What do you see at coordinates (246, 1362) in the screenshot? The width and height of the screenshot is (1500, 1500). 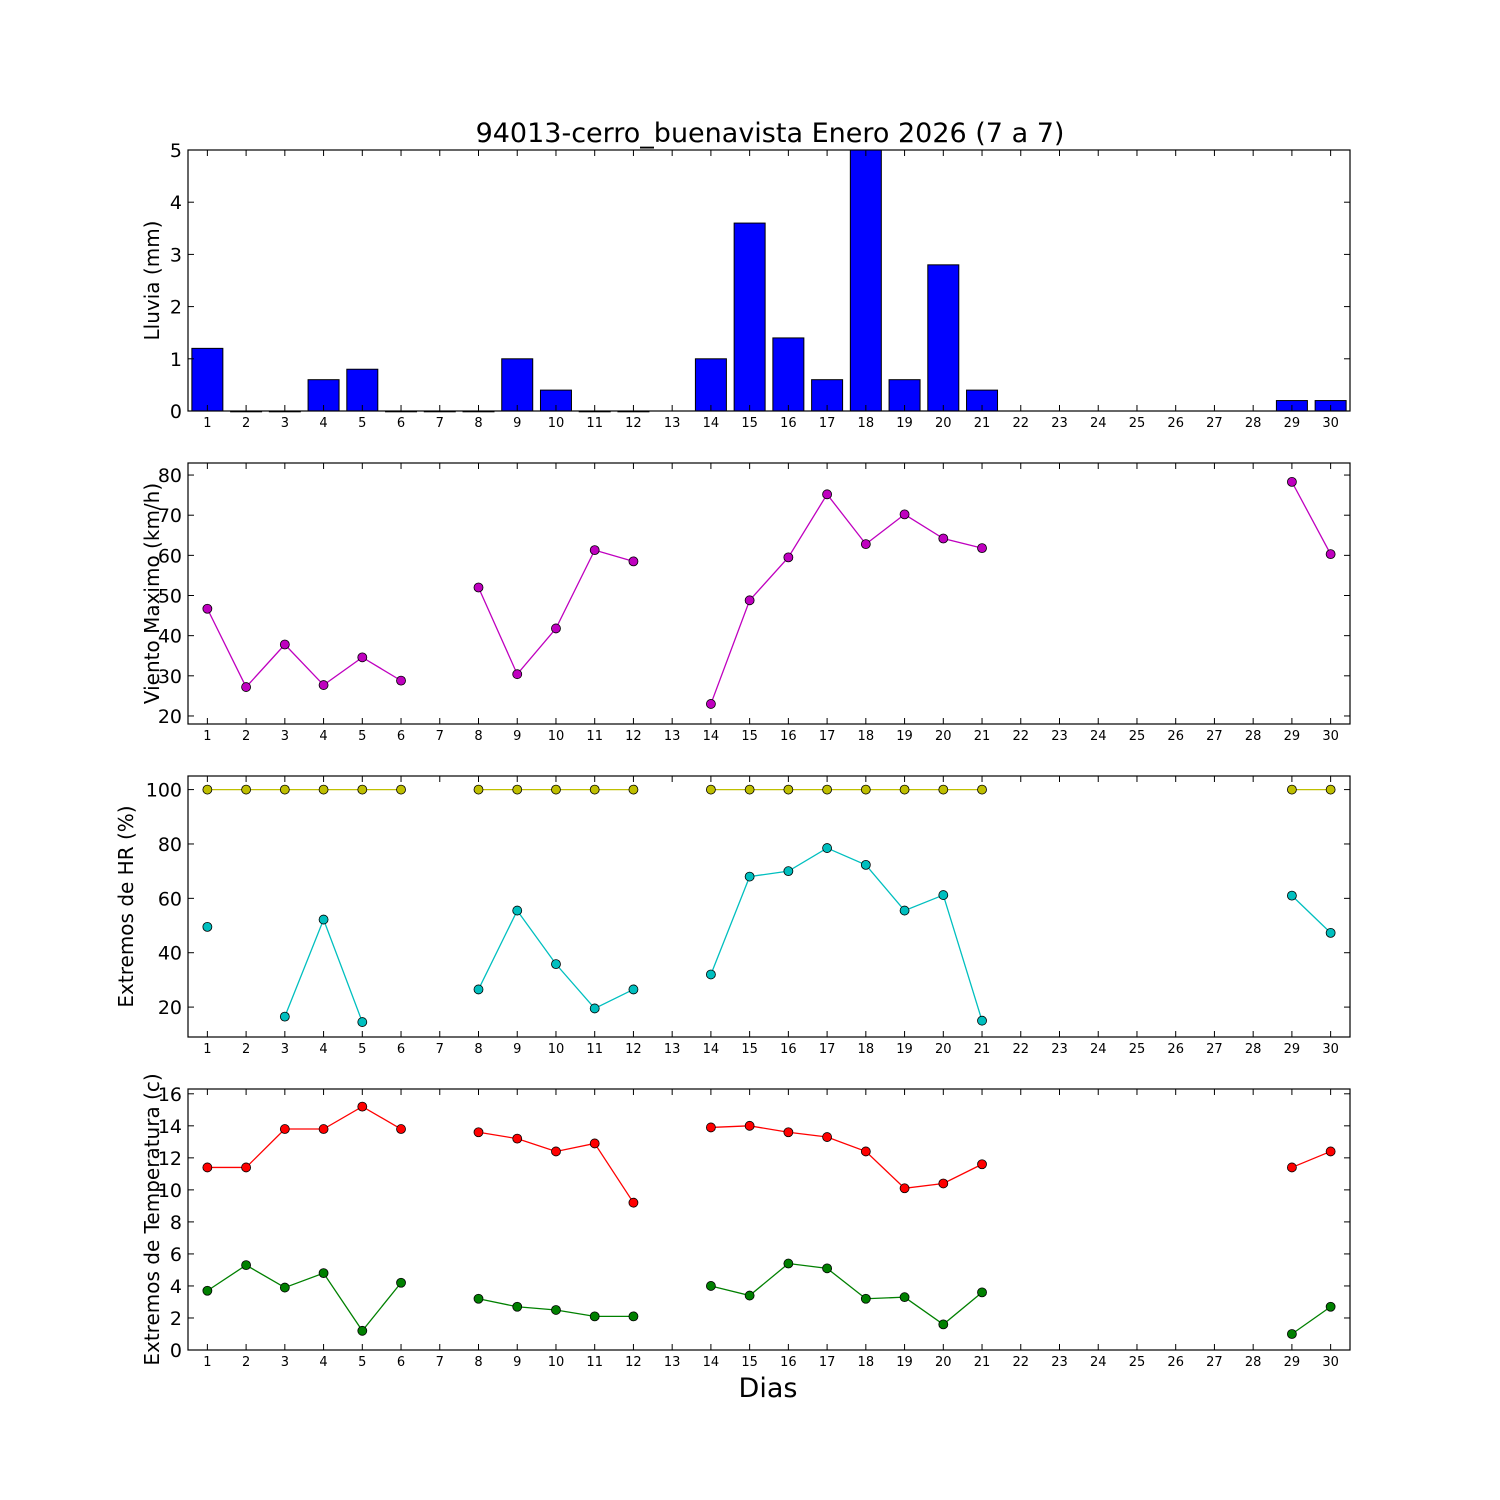 I see `panel-3-xtick-label: 2` at bounding box center [246, 1362].